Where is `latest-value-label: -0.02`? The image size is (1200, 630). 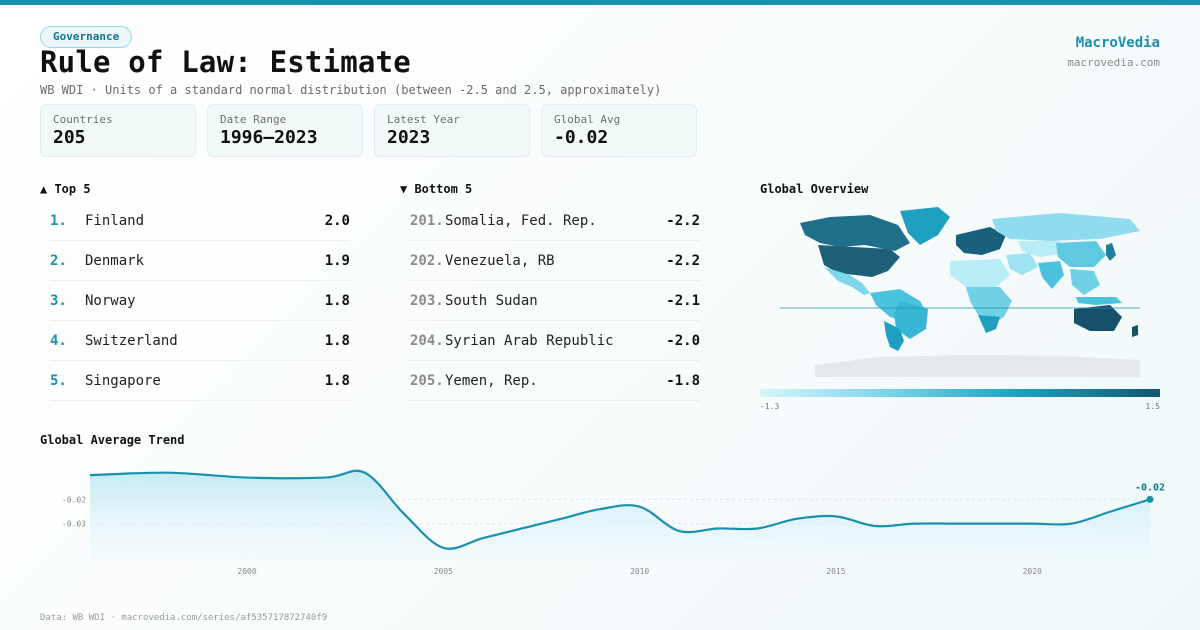 latest-value-label: -0.02 is located at coordinates (1150, 487).